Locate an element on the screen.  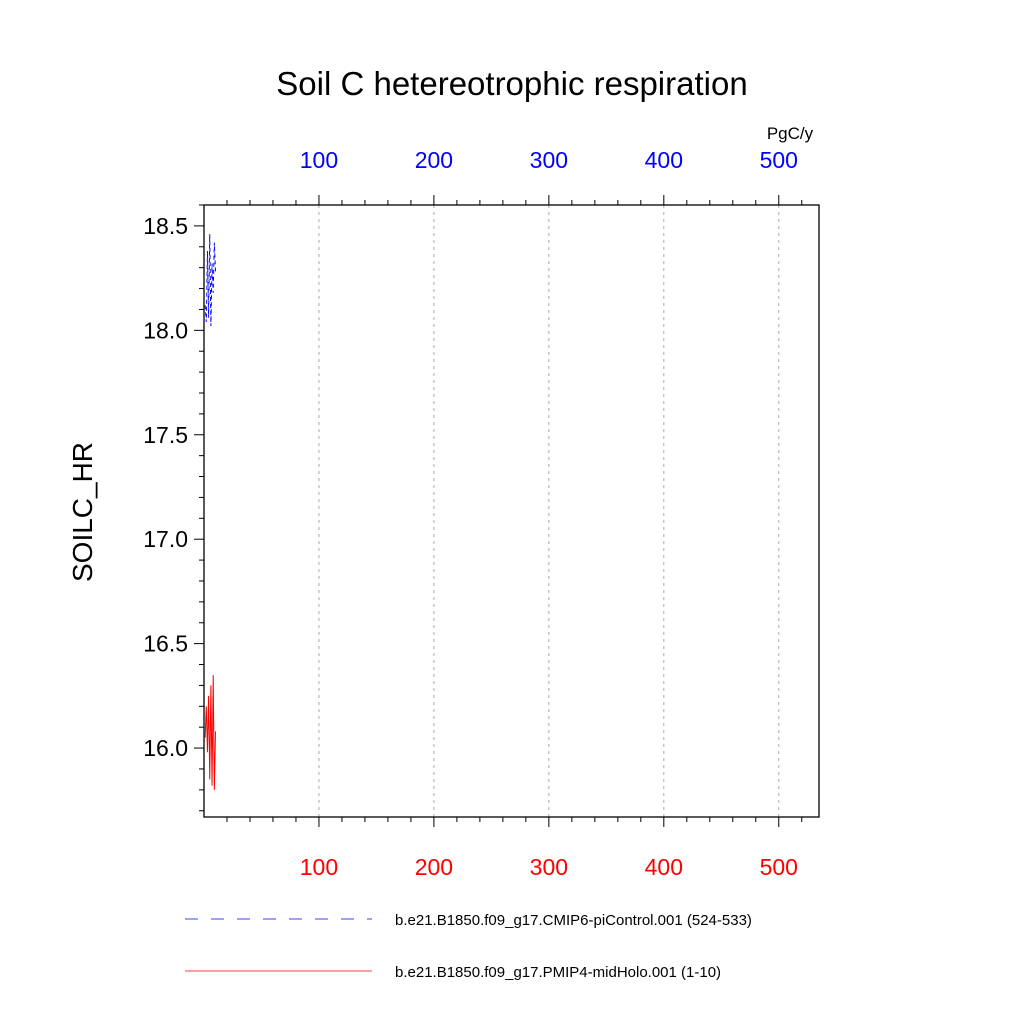
y-tick-label: 17.0 is located at coordinates (165, 539).